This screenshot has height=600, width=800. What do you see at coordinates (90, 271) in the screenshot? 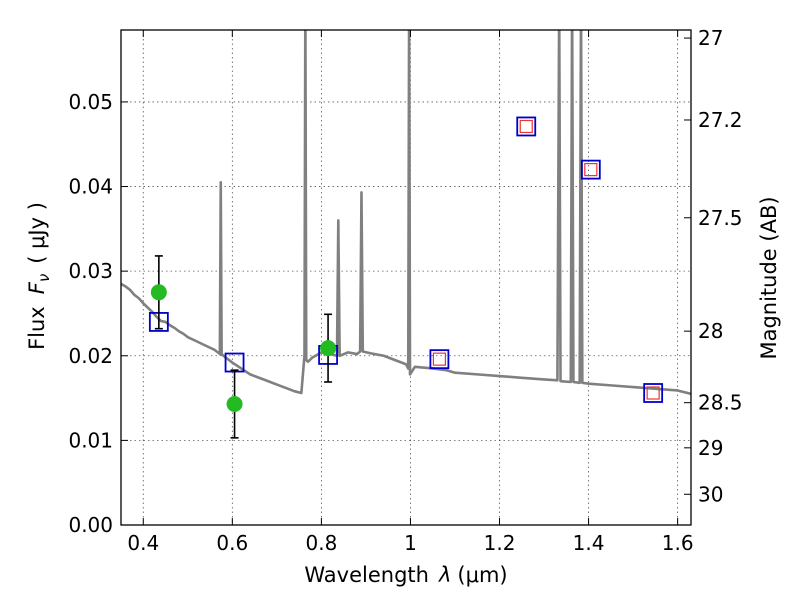
I see `y-tick-label: 0.03` at bounding box center [90, 271].